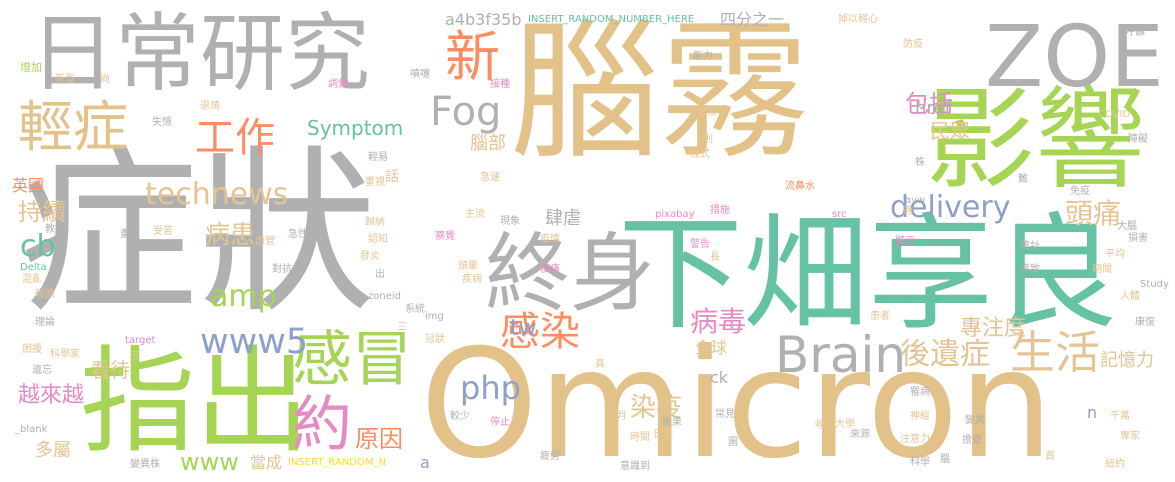 The width and height of the screenshot is (1175, 482). I want to click on word-chengshi: 程式, so click(700, 154).